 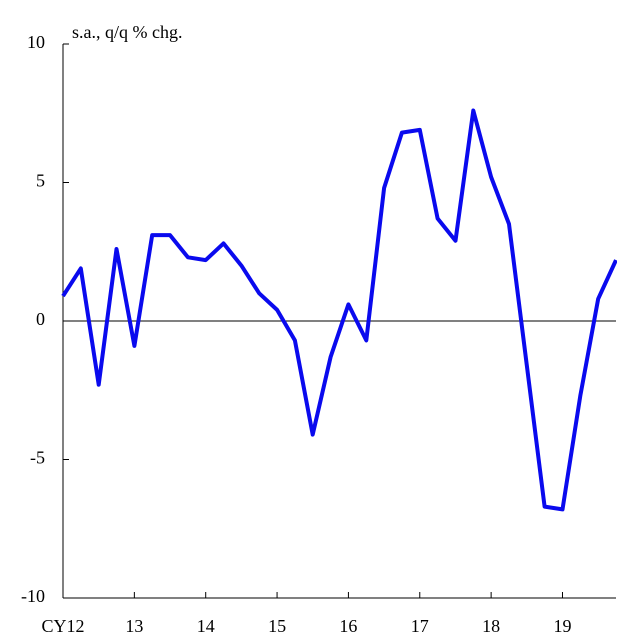 I want to click on x-tick-label: 14, so click(x=206, y=626).